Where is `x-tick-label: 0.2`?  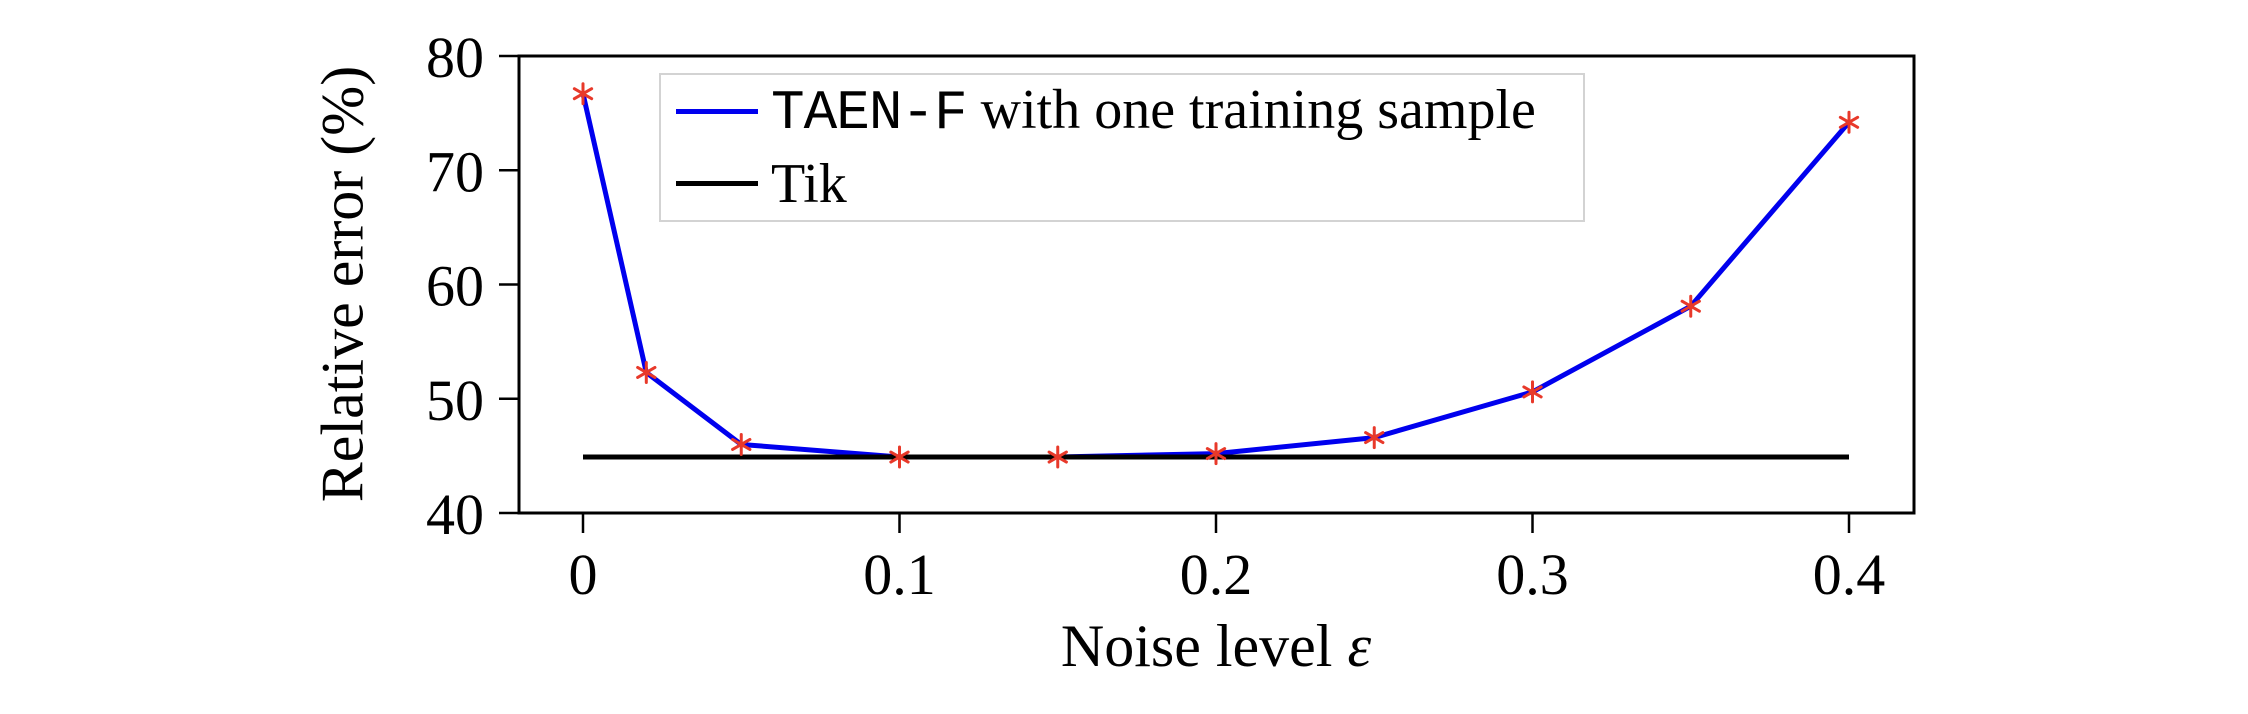 x-tick-label: 0.2 is located at coordinates (1216, 574).